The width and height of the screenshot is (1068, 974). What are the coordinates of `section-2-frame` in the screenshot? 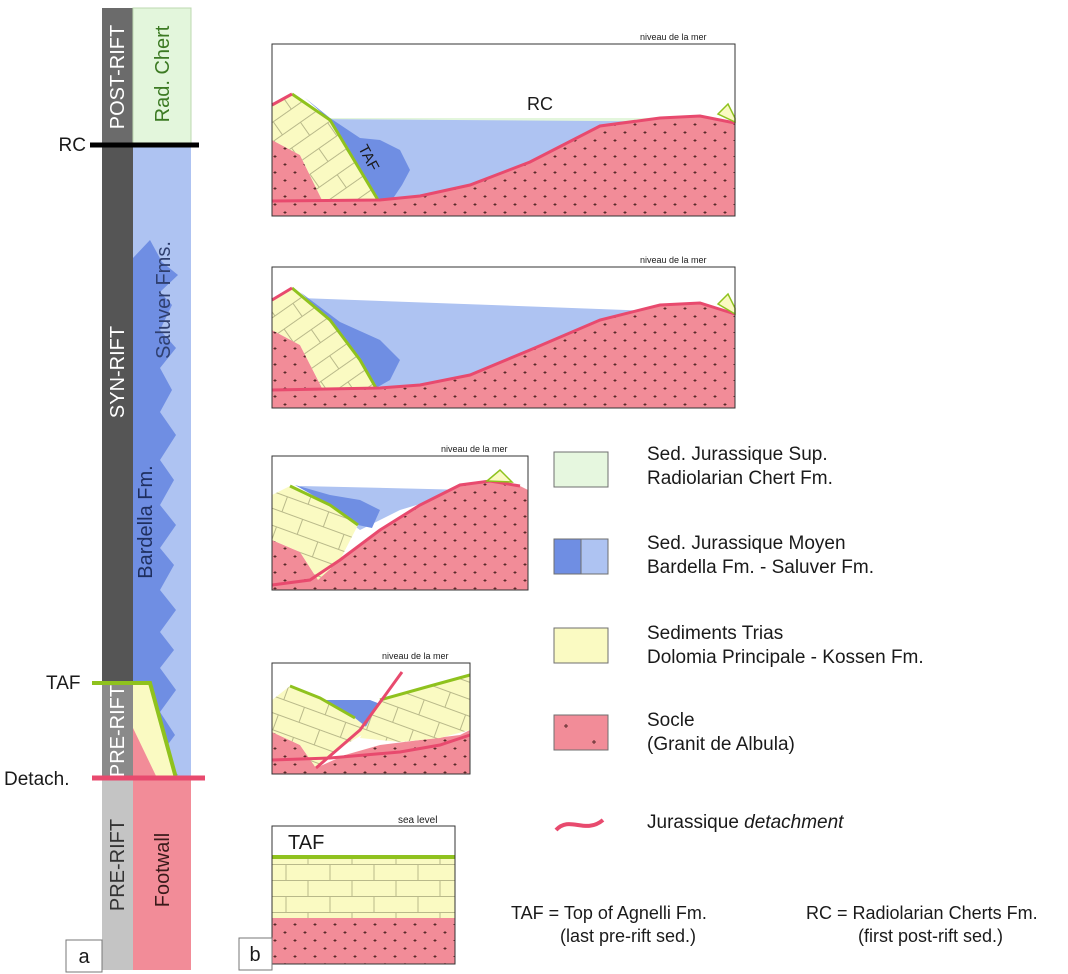 It's located at (503, 337).